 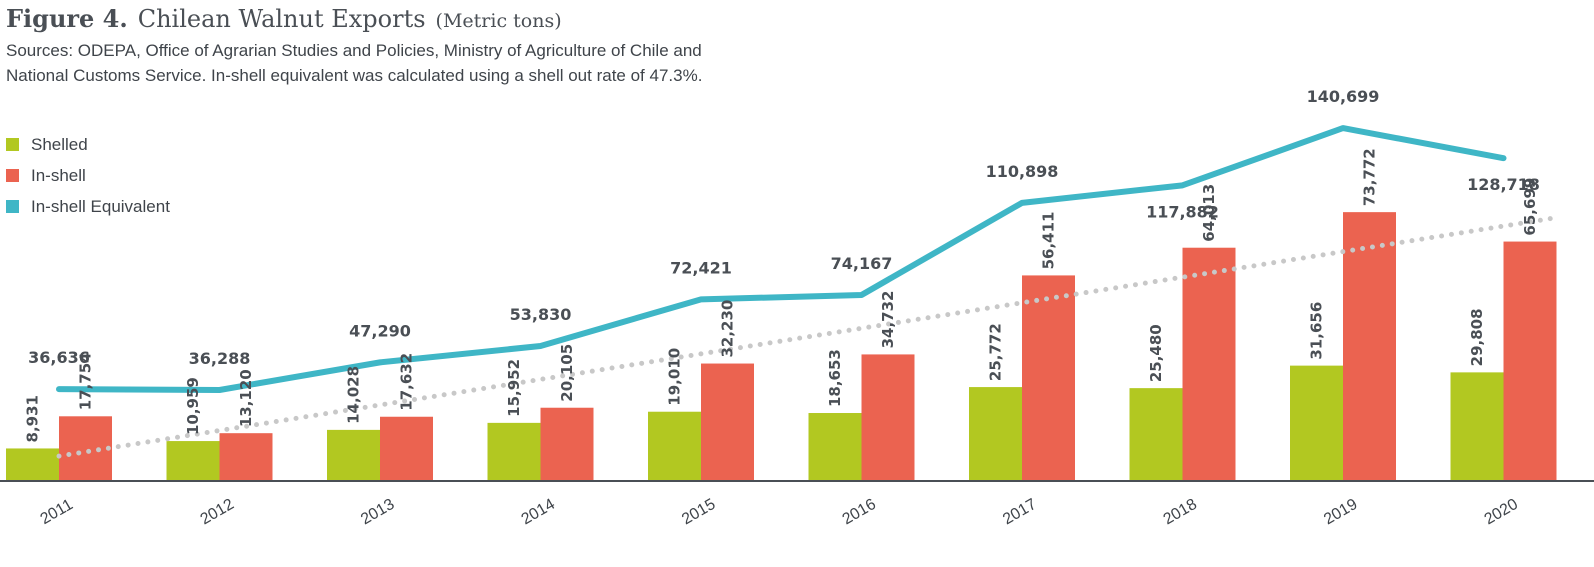 What do you see at coordinates (1048, 378) in the screenshot?
I see `bar-inshell-2017` at bounding box center [1048, 378].